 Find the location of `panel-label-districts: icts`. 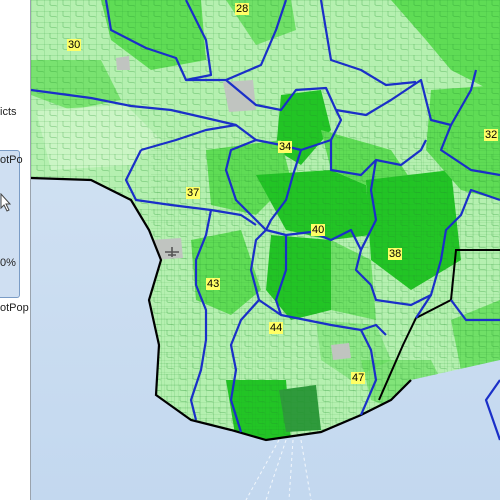

panel-label-districts: icts is located at coordinates (8, 112).